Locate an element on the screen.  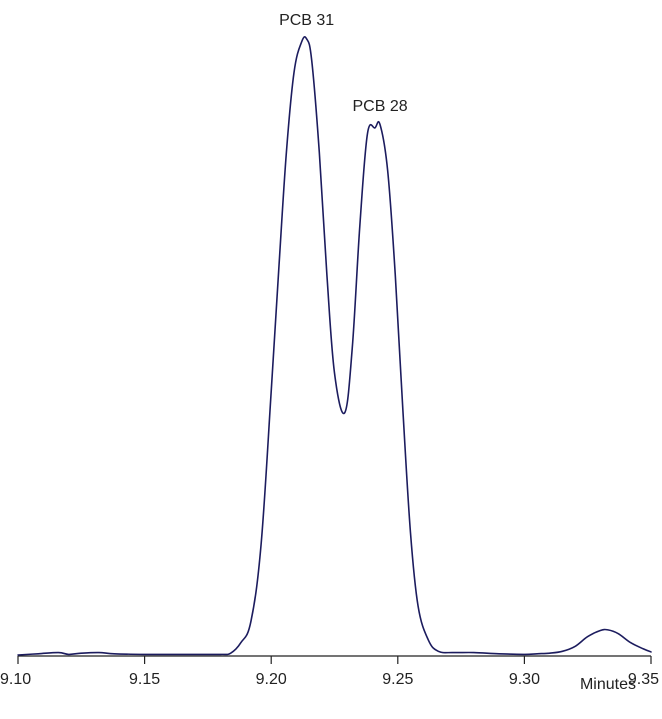
peak-labels: PCB 31 PCB 28 is located at coordinates (343, 63).